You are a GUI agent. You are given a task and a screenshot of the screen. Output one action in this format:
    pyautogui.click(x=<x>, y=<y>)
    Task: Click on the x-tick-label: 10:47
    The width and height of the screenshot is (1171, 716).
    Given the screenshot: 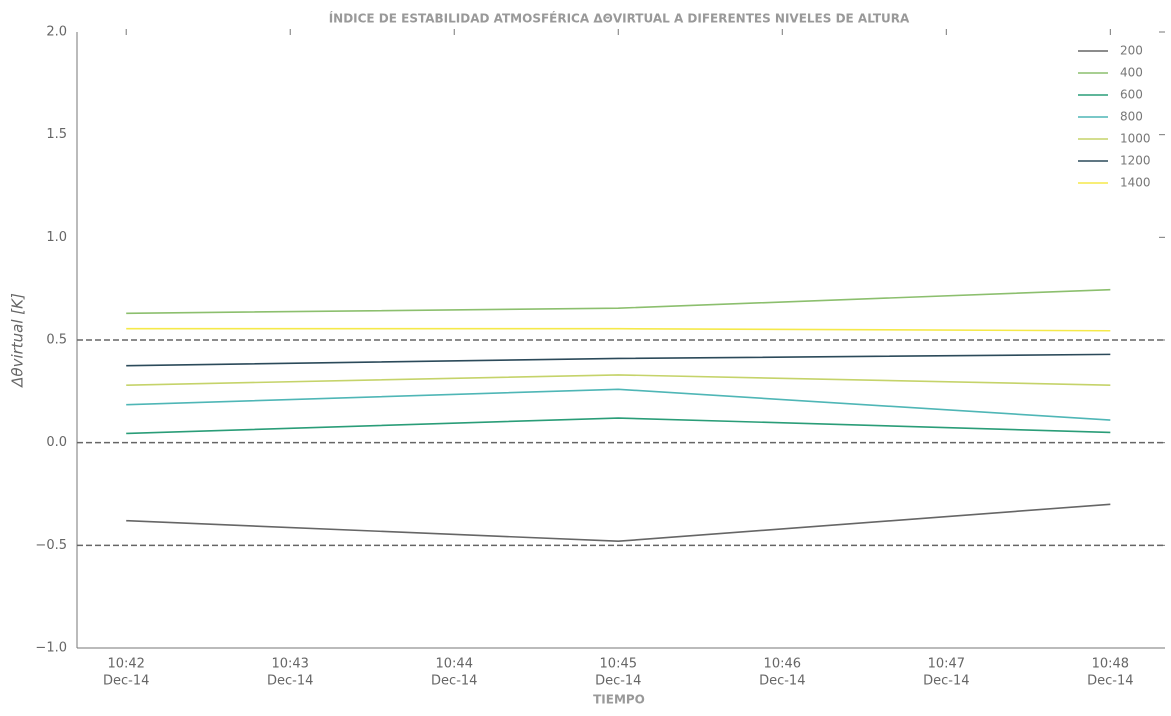 What is the action you would take?
    pyautogui.click(x=946, y=664)
    